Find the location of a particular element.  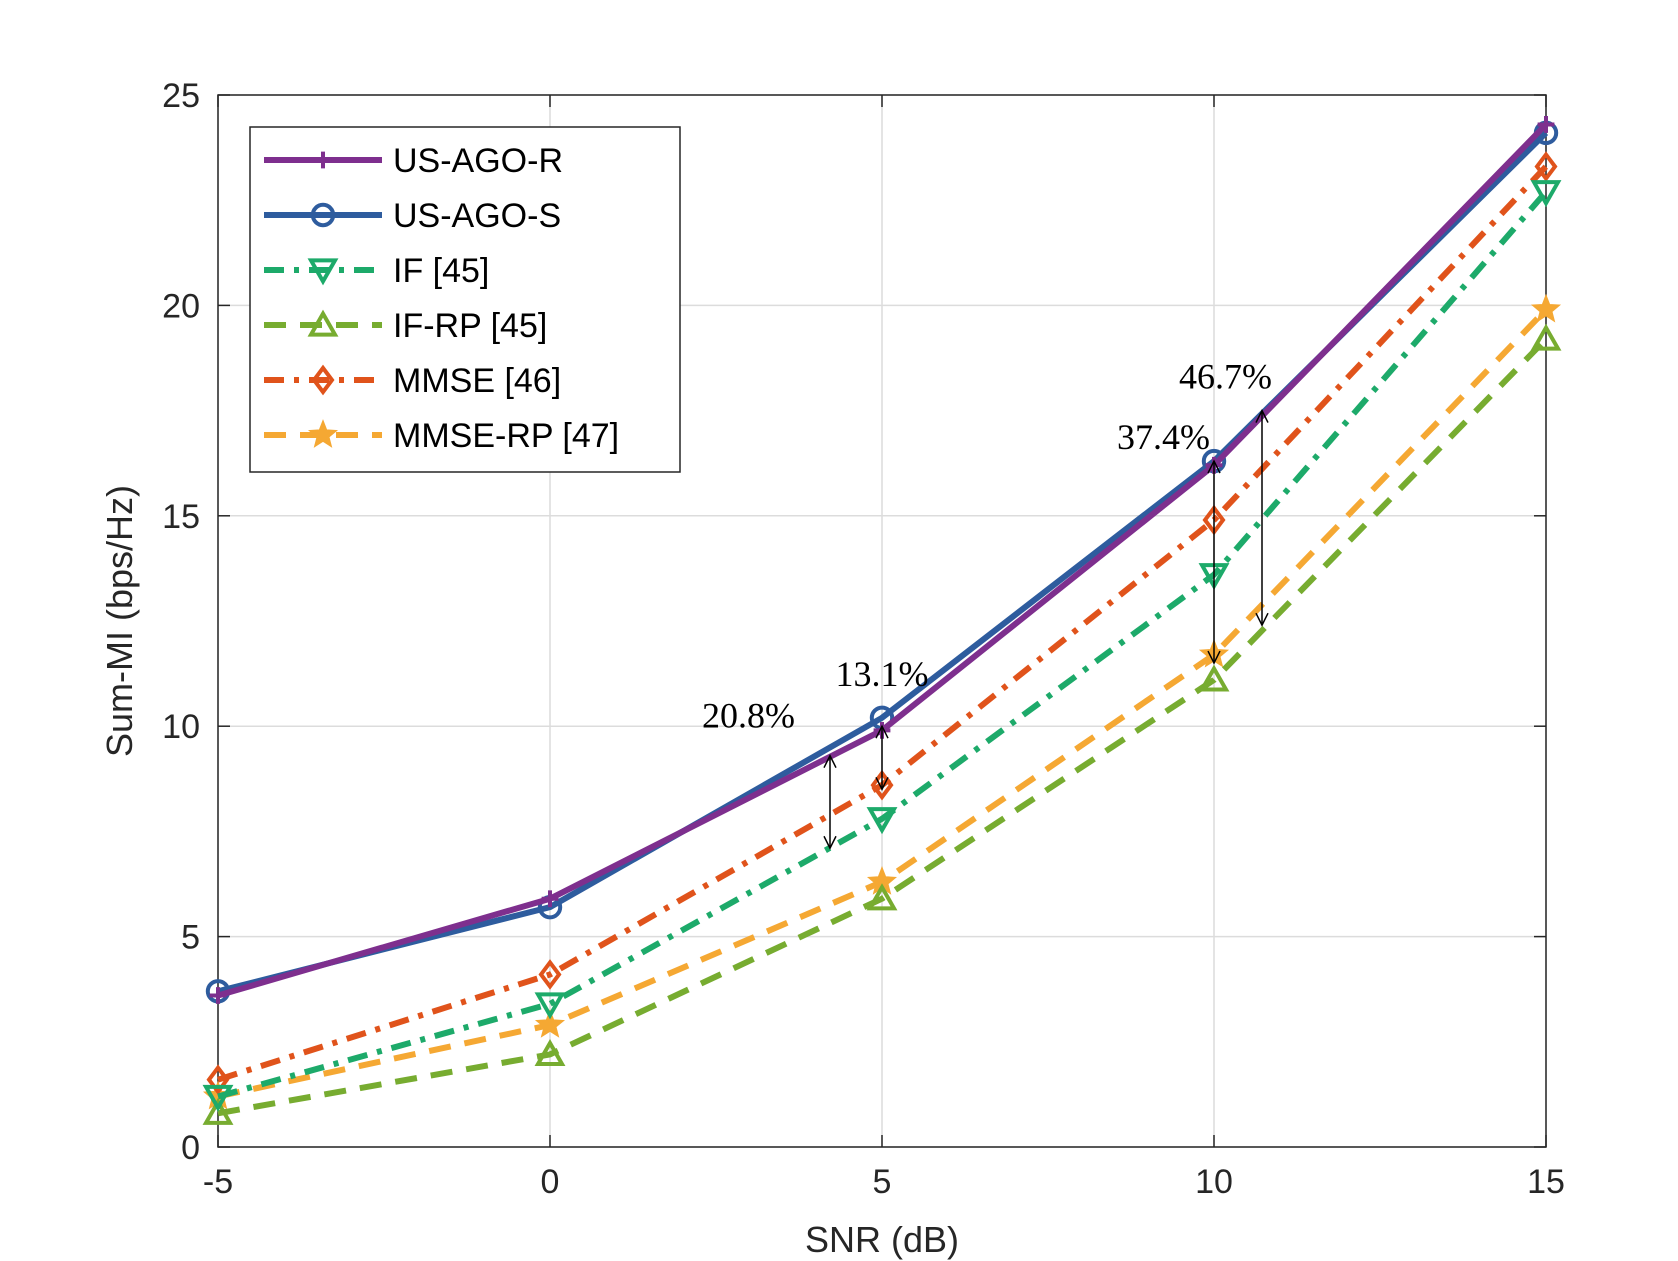

annotation-label: 20.8% is located at coordinates (748, 716).